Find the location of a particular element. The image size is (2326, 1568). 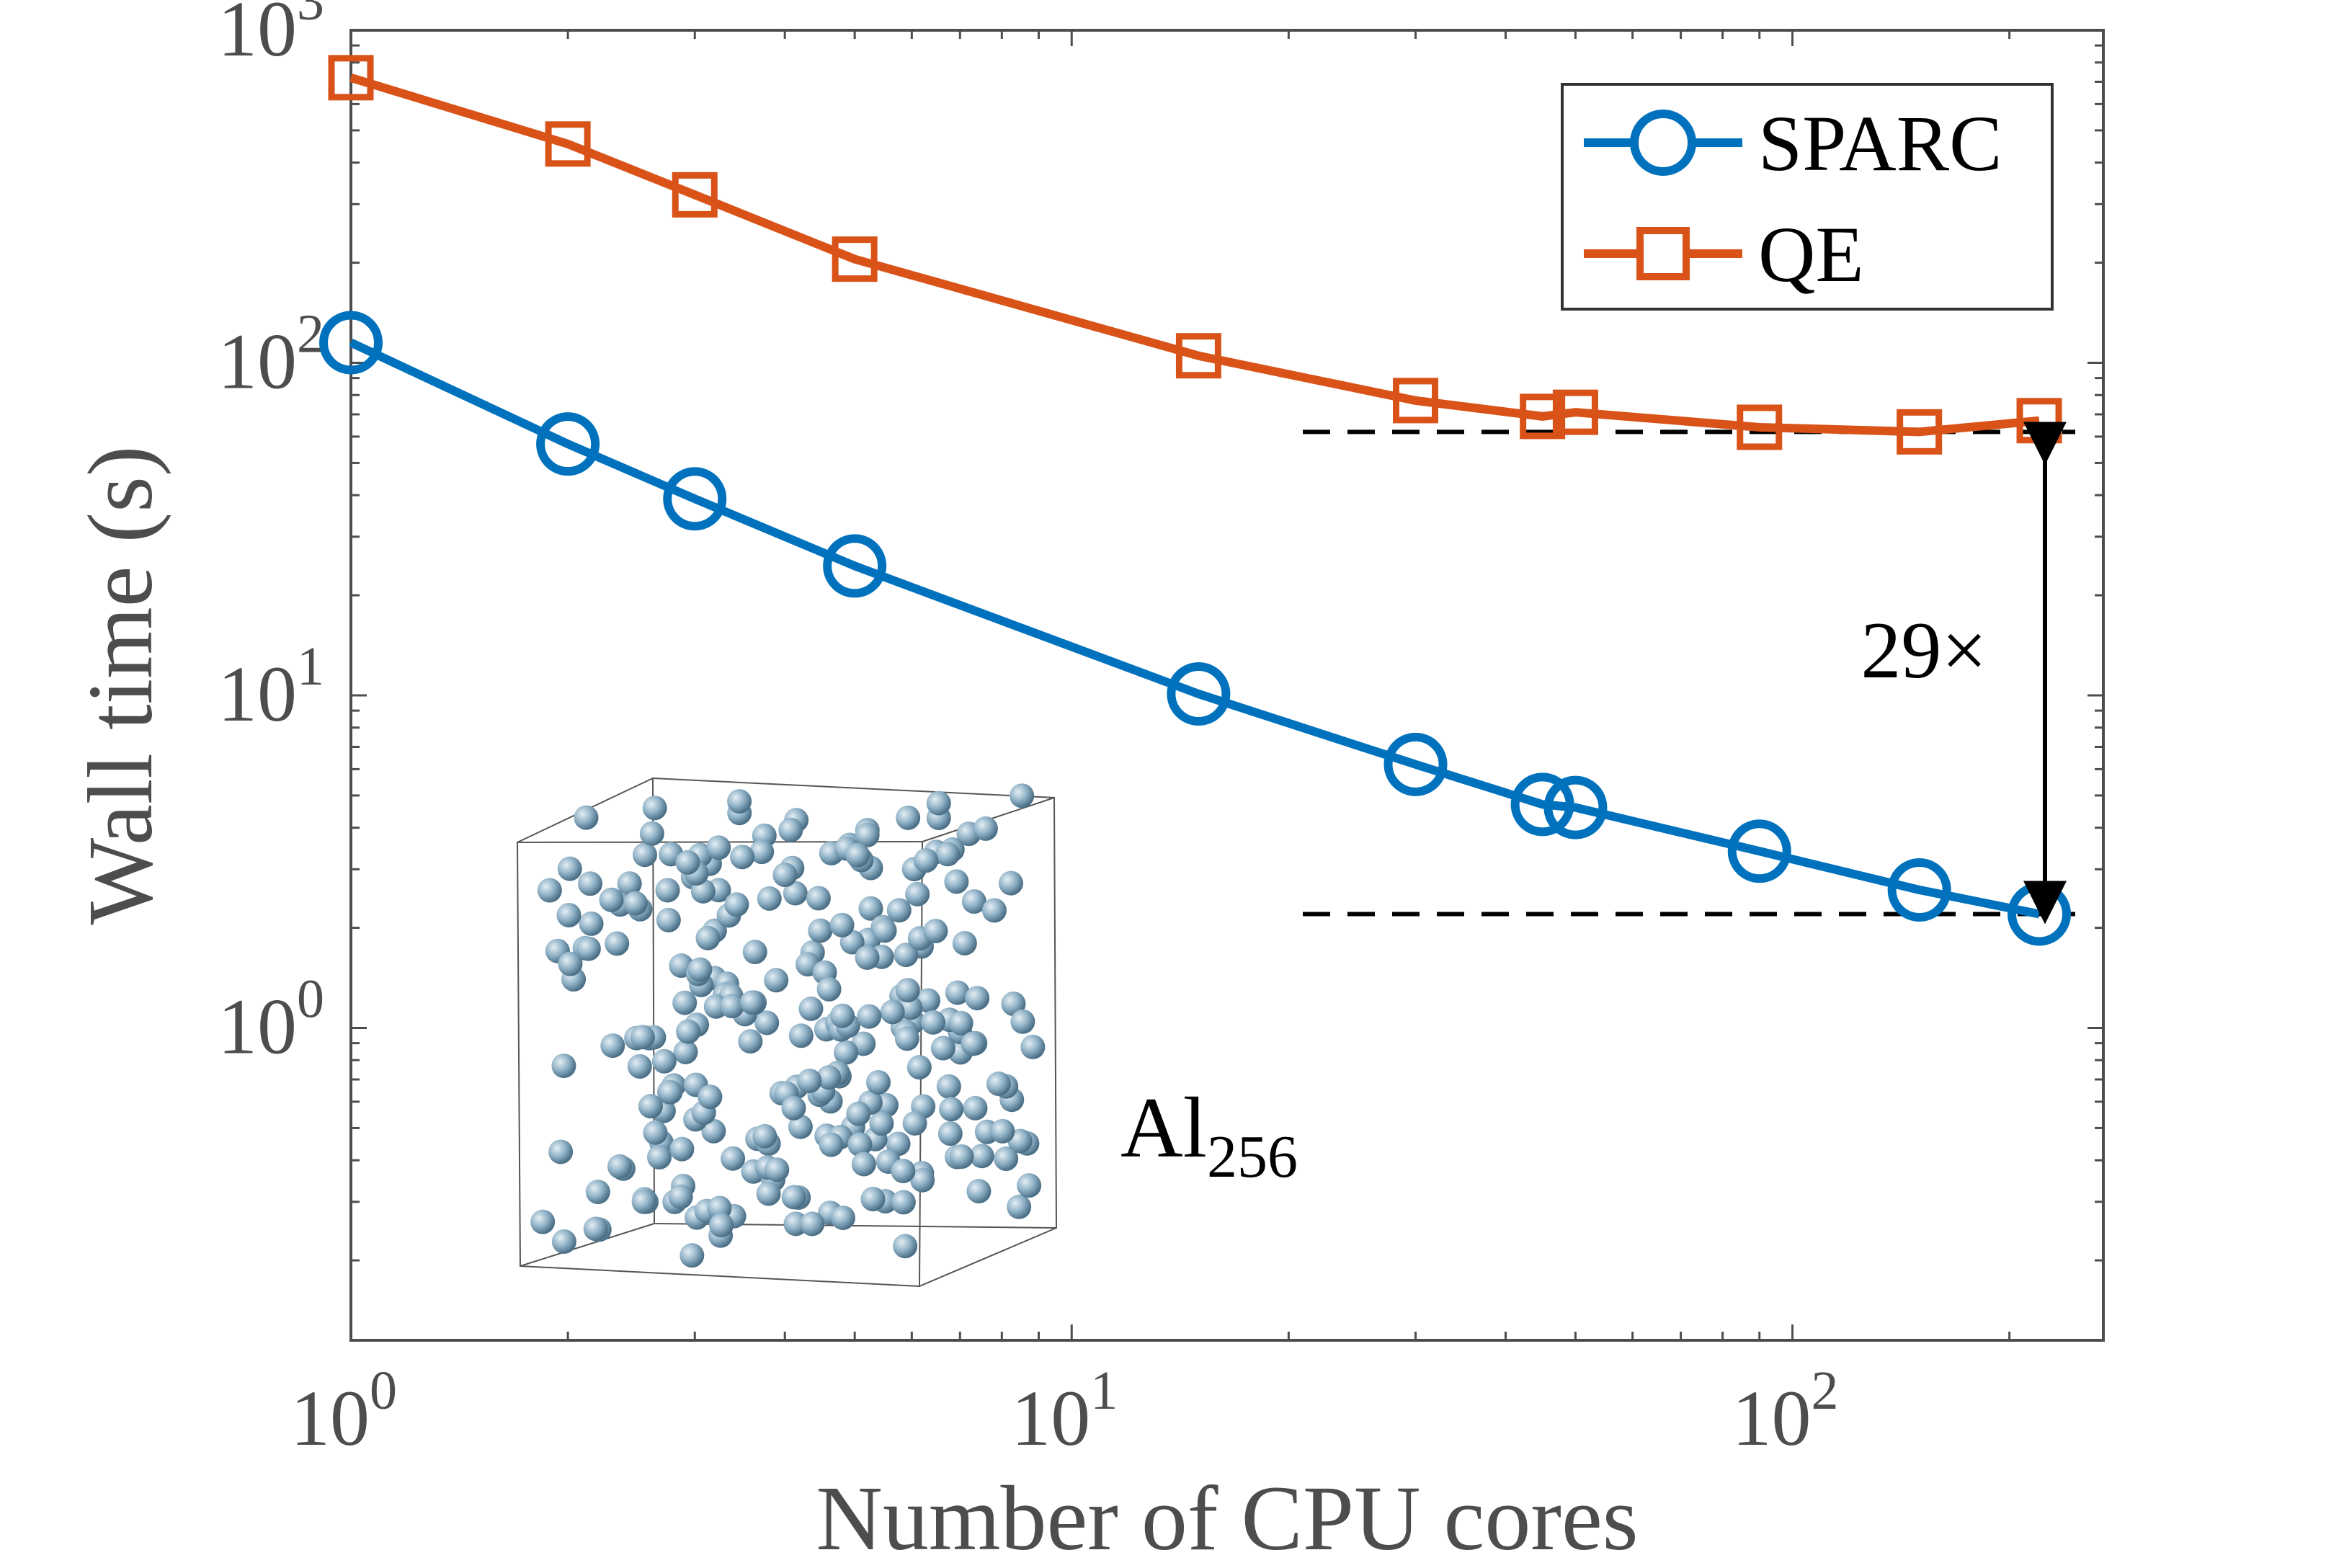

ratio-annotation: 29× is located at coordinates (1964, 673).